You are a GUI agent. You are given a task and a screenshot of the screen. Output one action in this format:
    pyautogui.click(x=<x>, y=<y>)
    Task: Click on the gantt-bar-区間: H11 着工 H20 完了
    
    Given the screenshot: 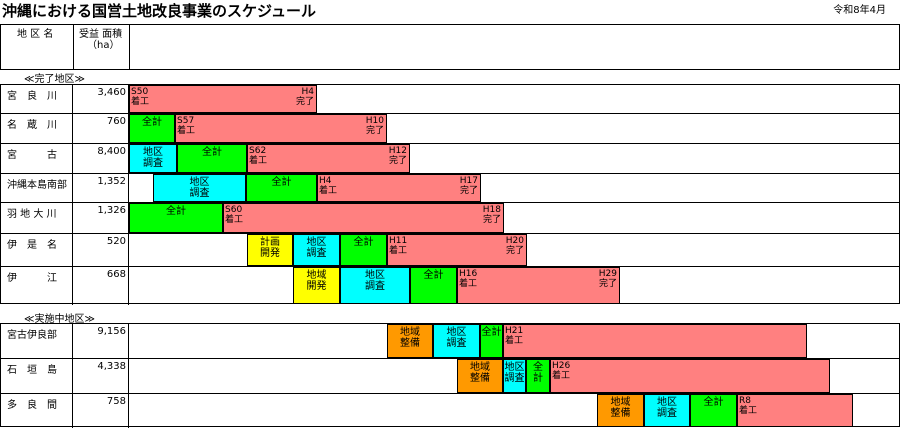 What is the action you would take?
    pyautogui.click(x=457, y=250)
    